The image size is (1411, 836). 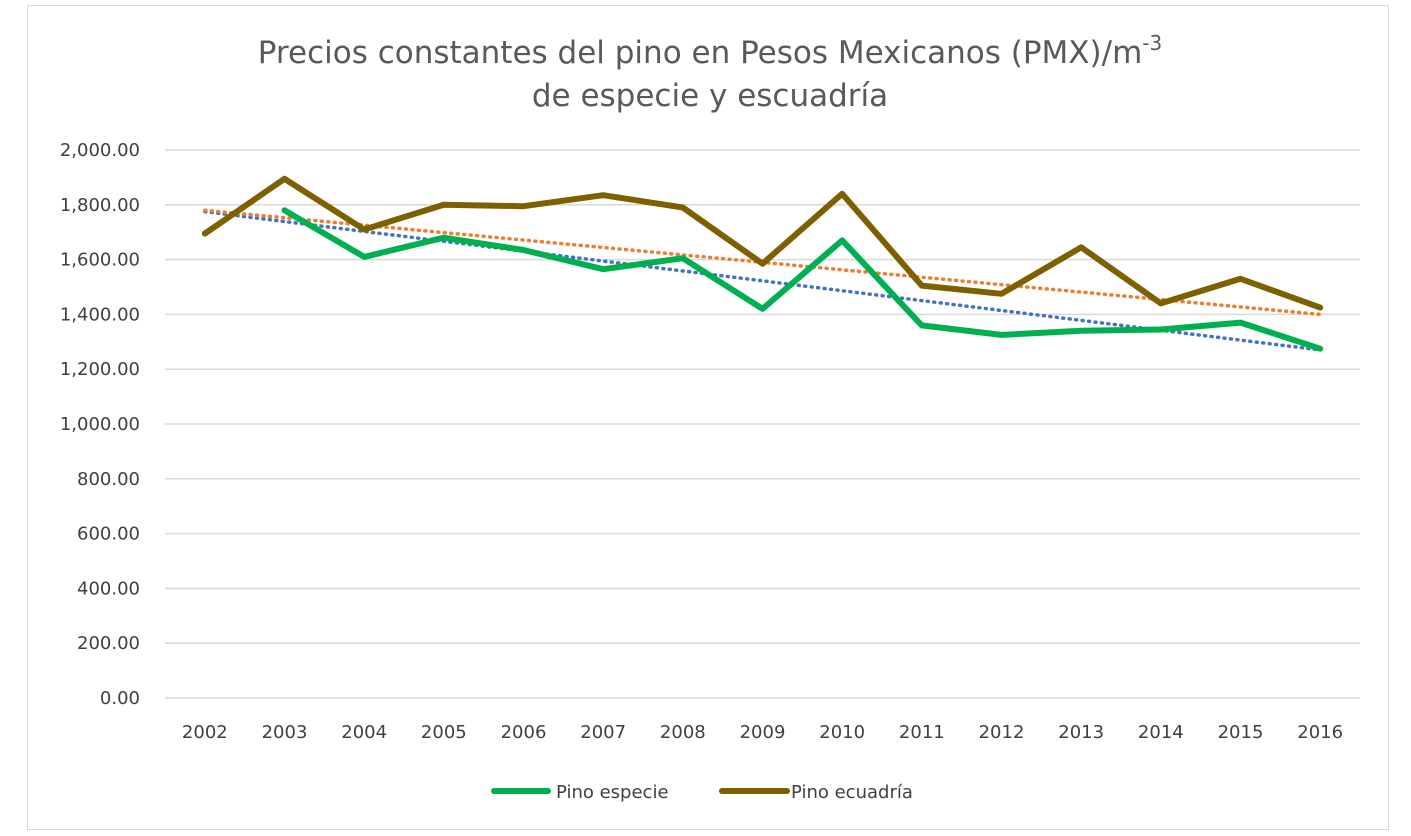 I want to click on x-tick-label: 2006, so click(x=524, y=732).